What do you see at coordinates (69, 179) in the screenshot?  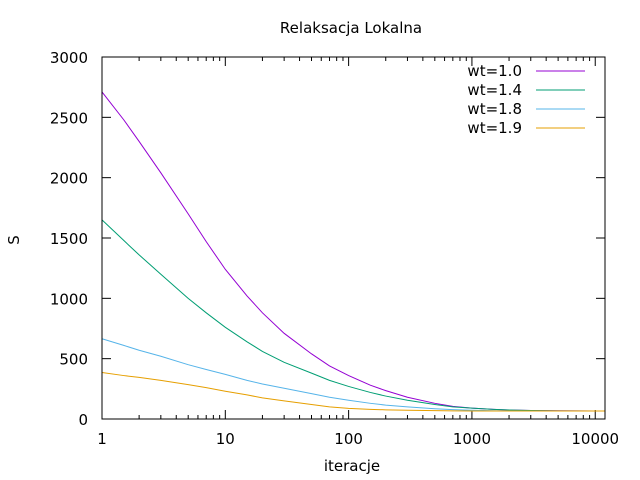 I see `y-tick-label: 2000` at bounding box center [69, 179].